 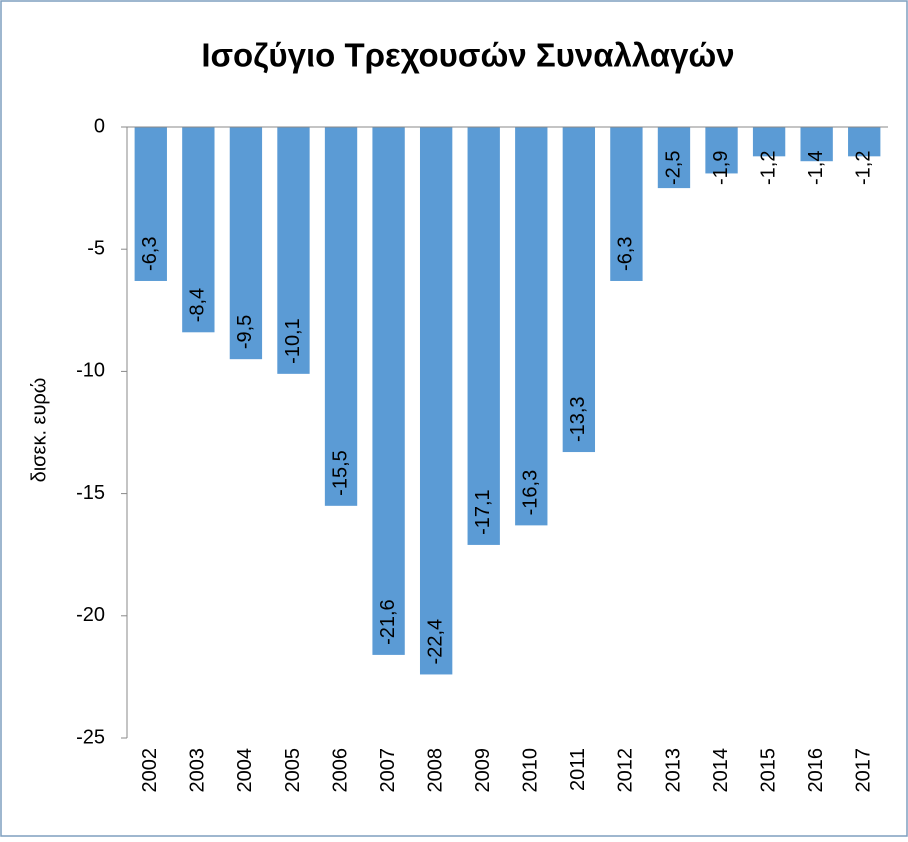 I want to click on y-tick-label: -25, so click(x=90, y=737).